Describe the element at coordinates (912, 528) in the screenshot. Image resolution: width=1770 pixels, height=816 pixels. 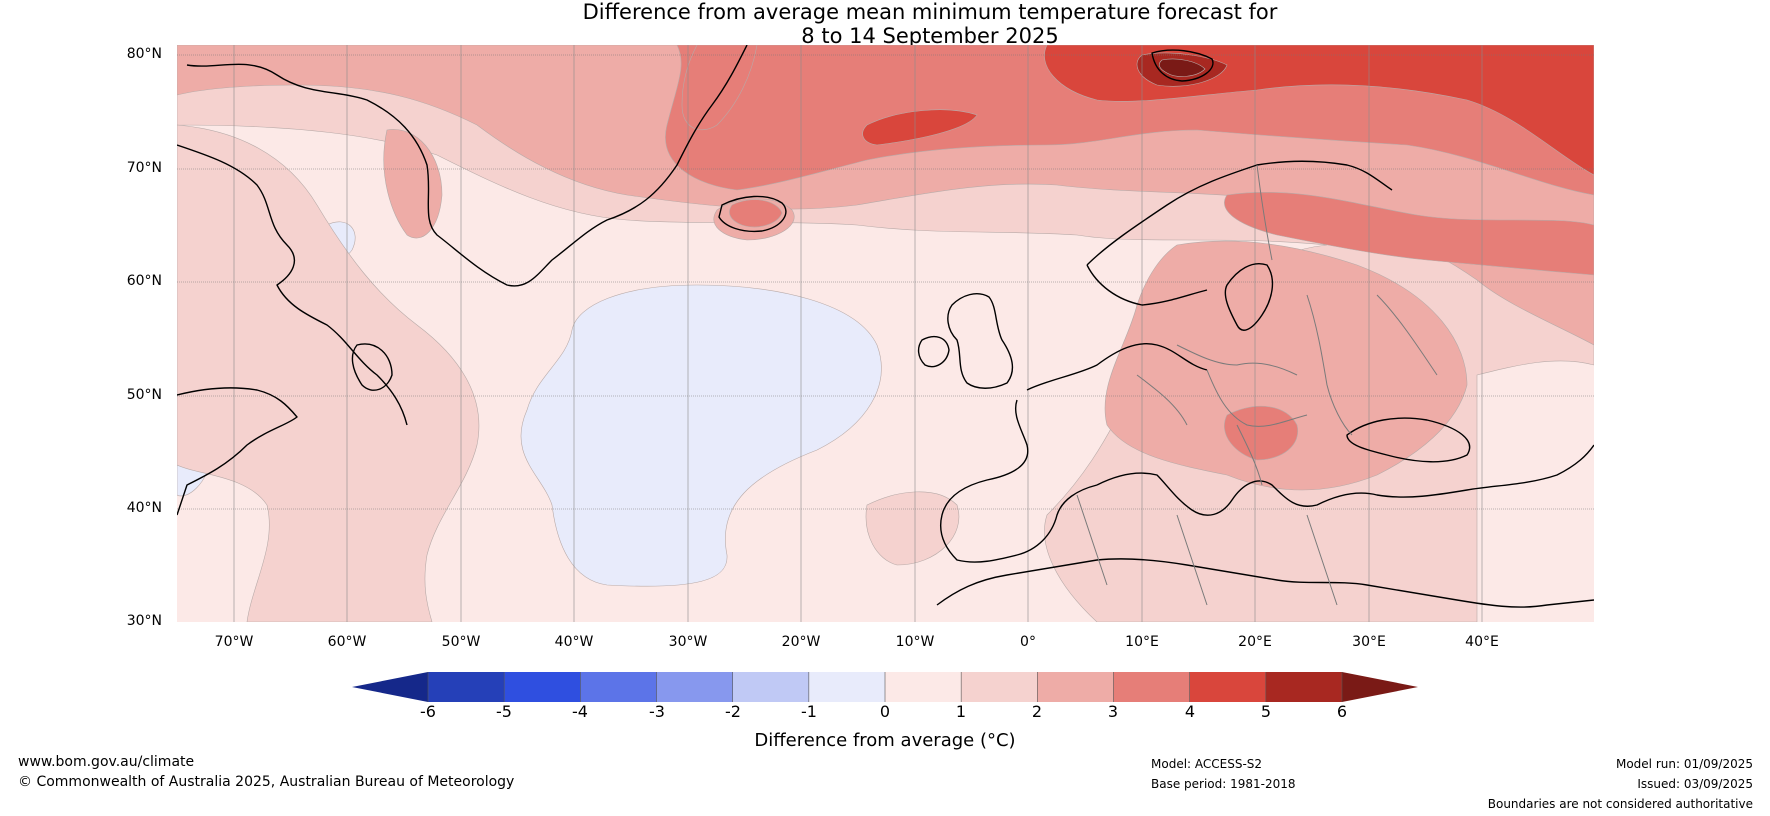
I see `anomaly-1-2-iberia` at that location.